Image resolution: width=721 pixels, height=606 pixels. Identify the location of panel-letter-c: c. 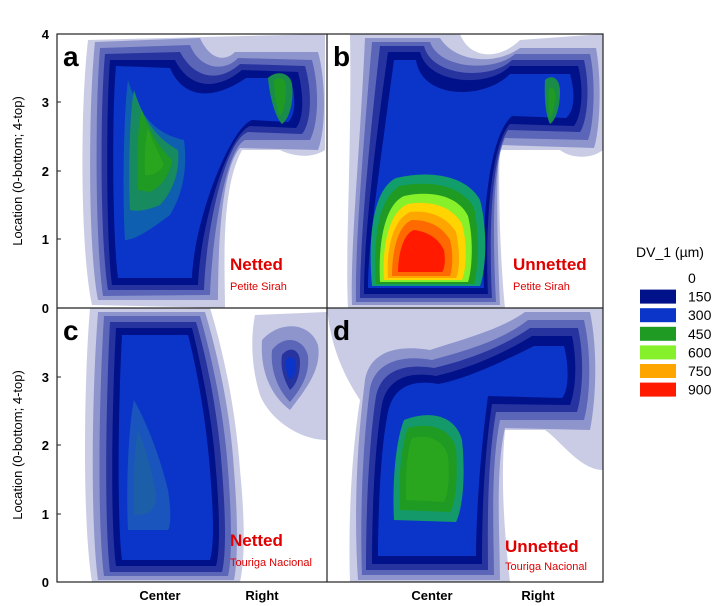
(71, 330).